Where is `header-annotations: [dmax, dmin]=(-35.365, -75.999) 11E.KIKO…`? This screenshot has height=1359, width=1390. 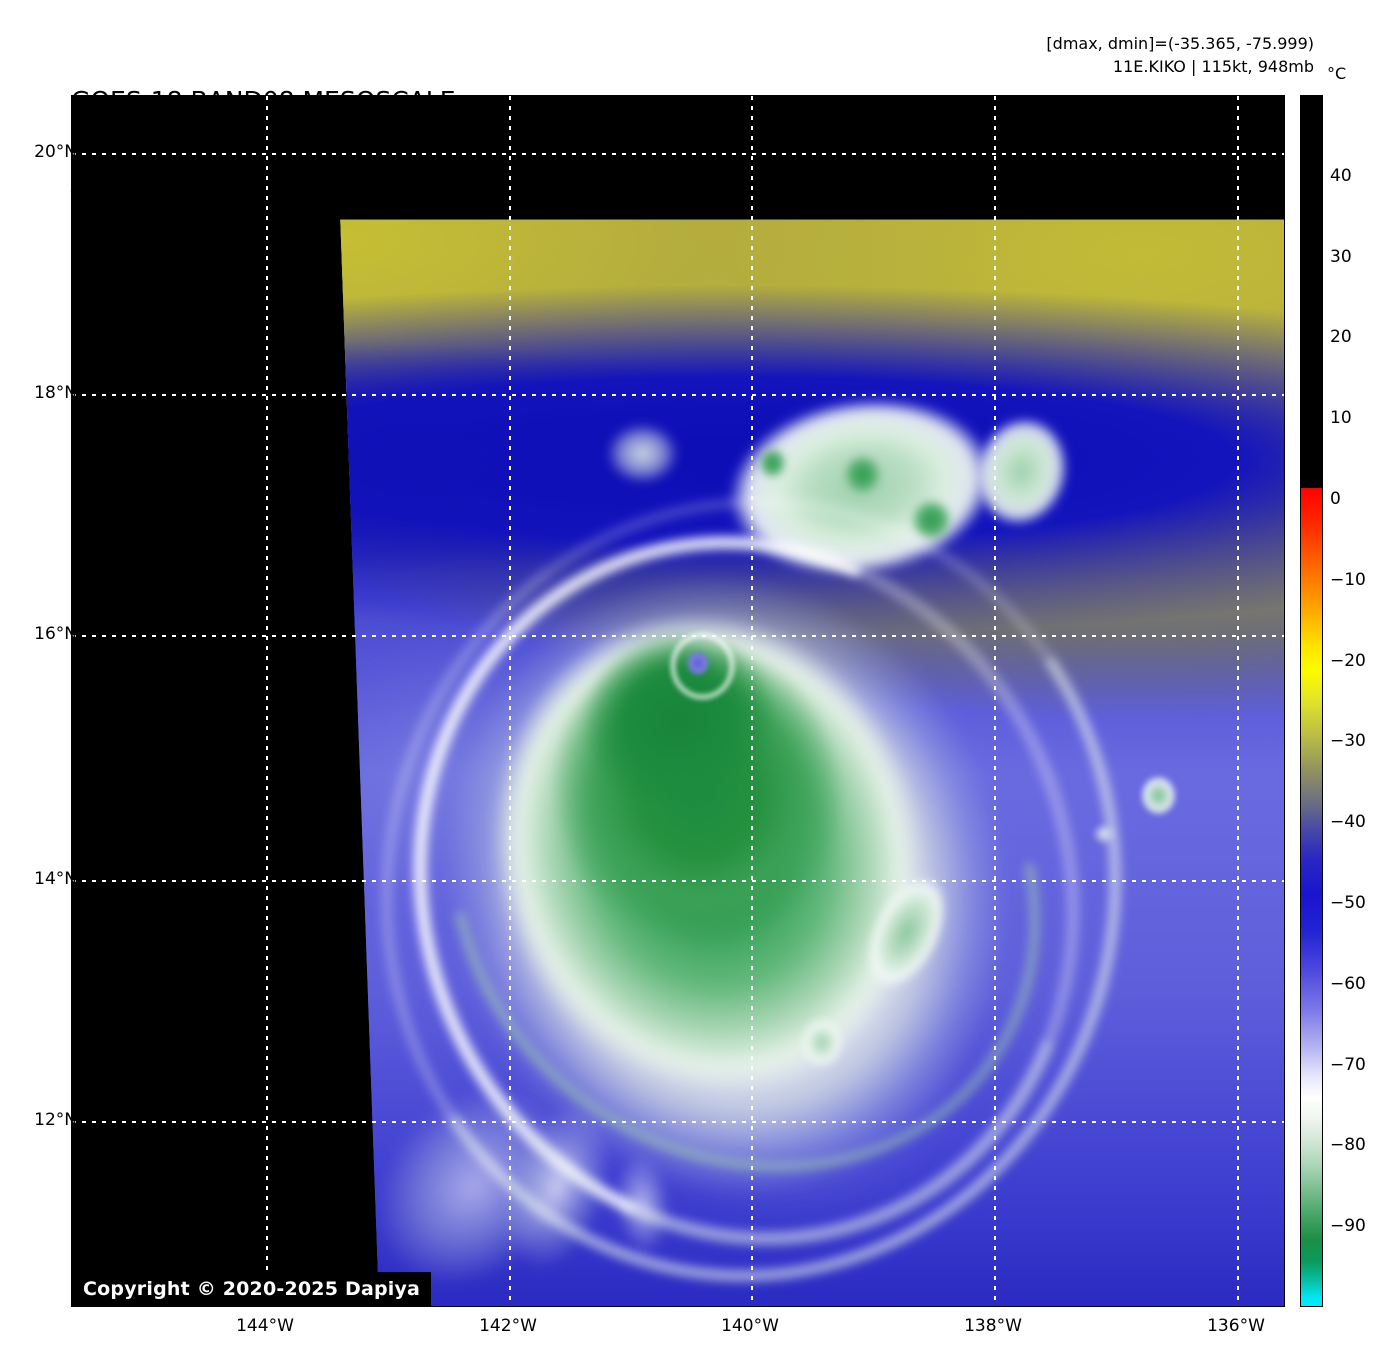 header-annotations: [dmax, dmin]=(-35.365, -75.999) 11E.KIKO… is located at coordinates (1180, 55).